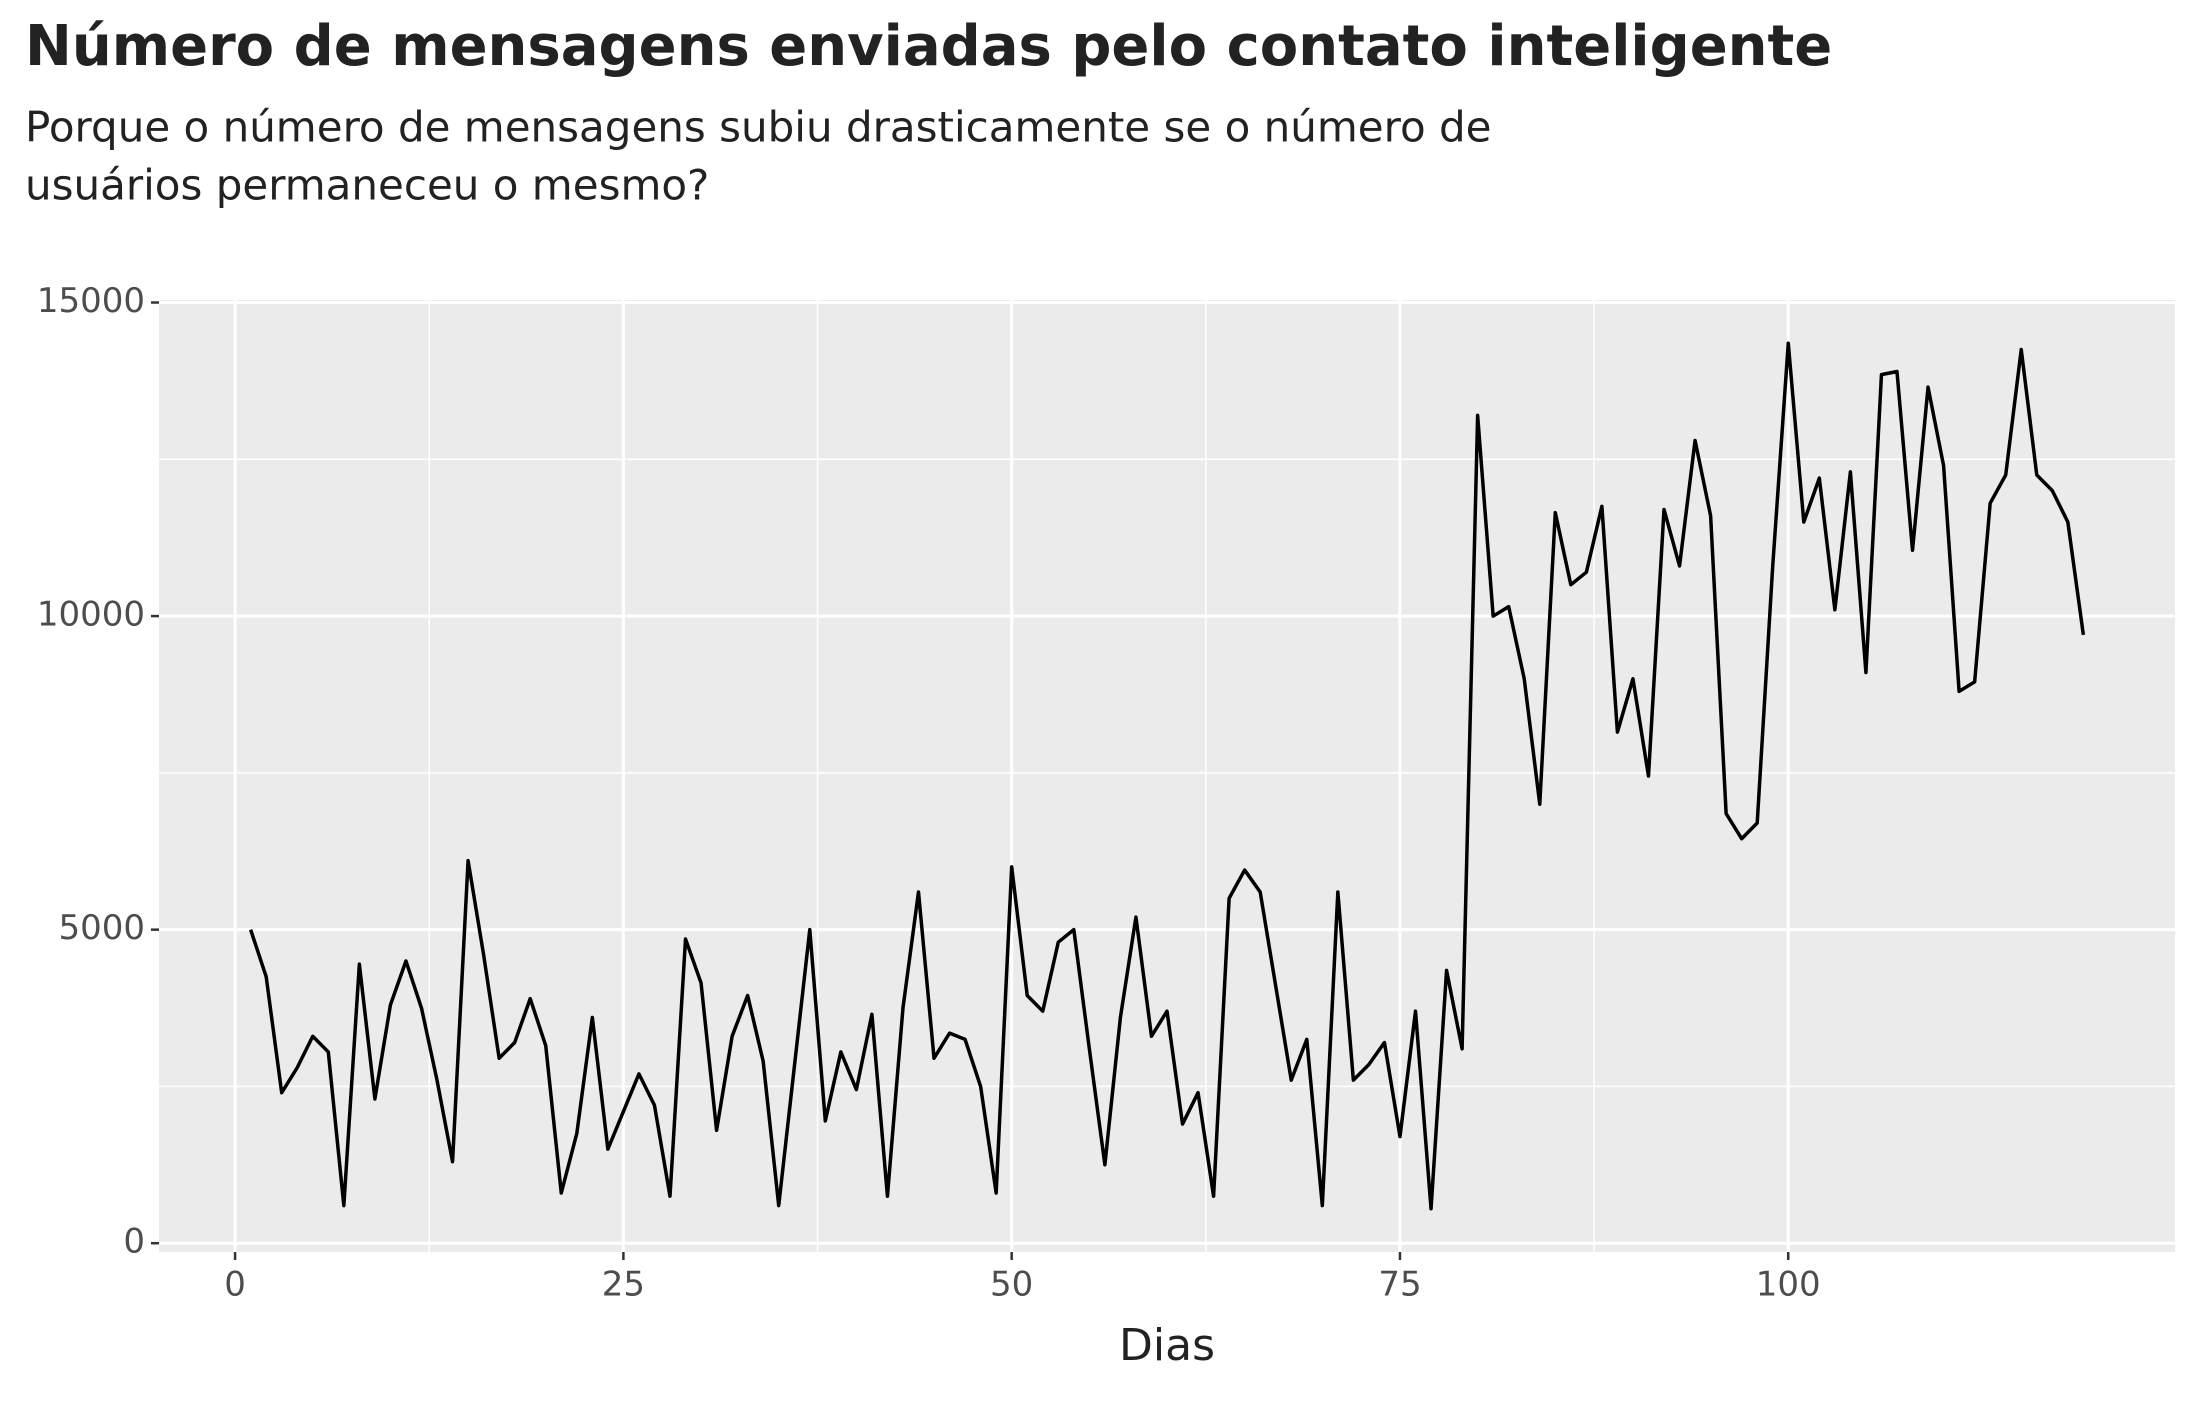 This screenshot has height=1404, width=2200. What do you see at coordinates (101, 928) in the screenshot?
I see `y-tick-label: 5000` at bounding box center [101, 928].